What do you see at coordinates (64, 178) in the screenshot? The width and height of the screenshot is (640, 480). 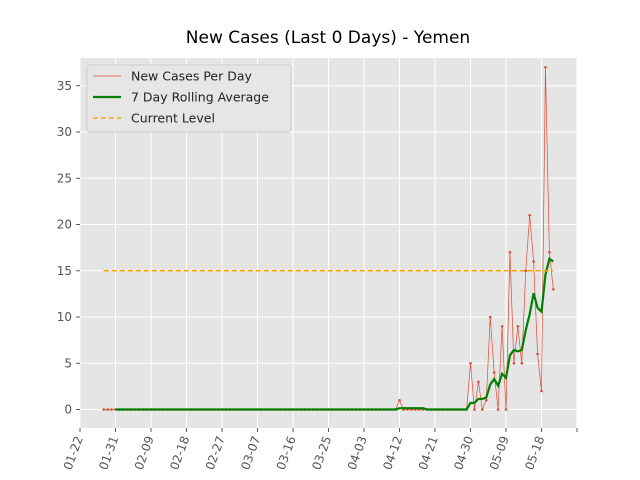 I see `y-tick-label: 25` at bounding box center [64, 178].